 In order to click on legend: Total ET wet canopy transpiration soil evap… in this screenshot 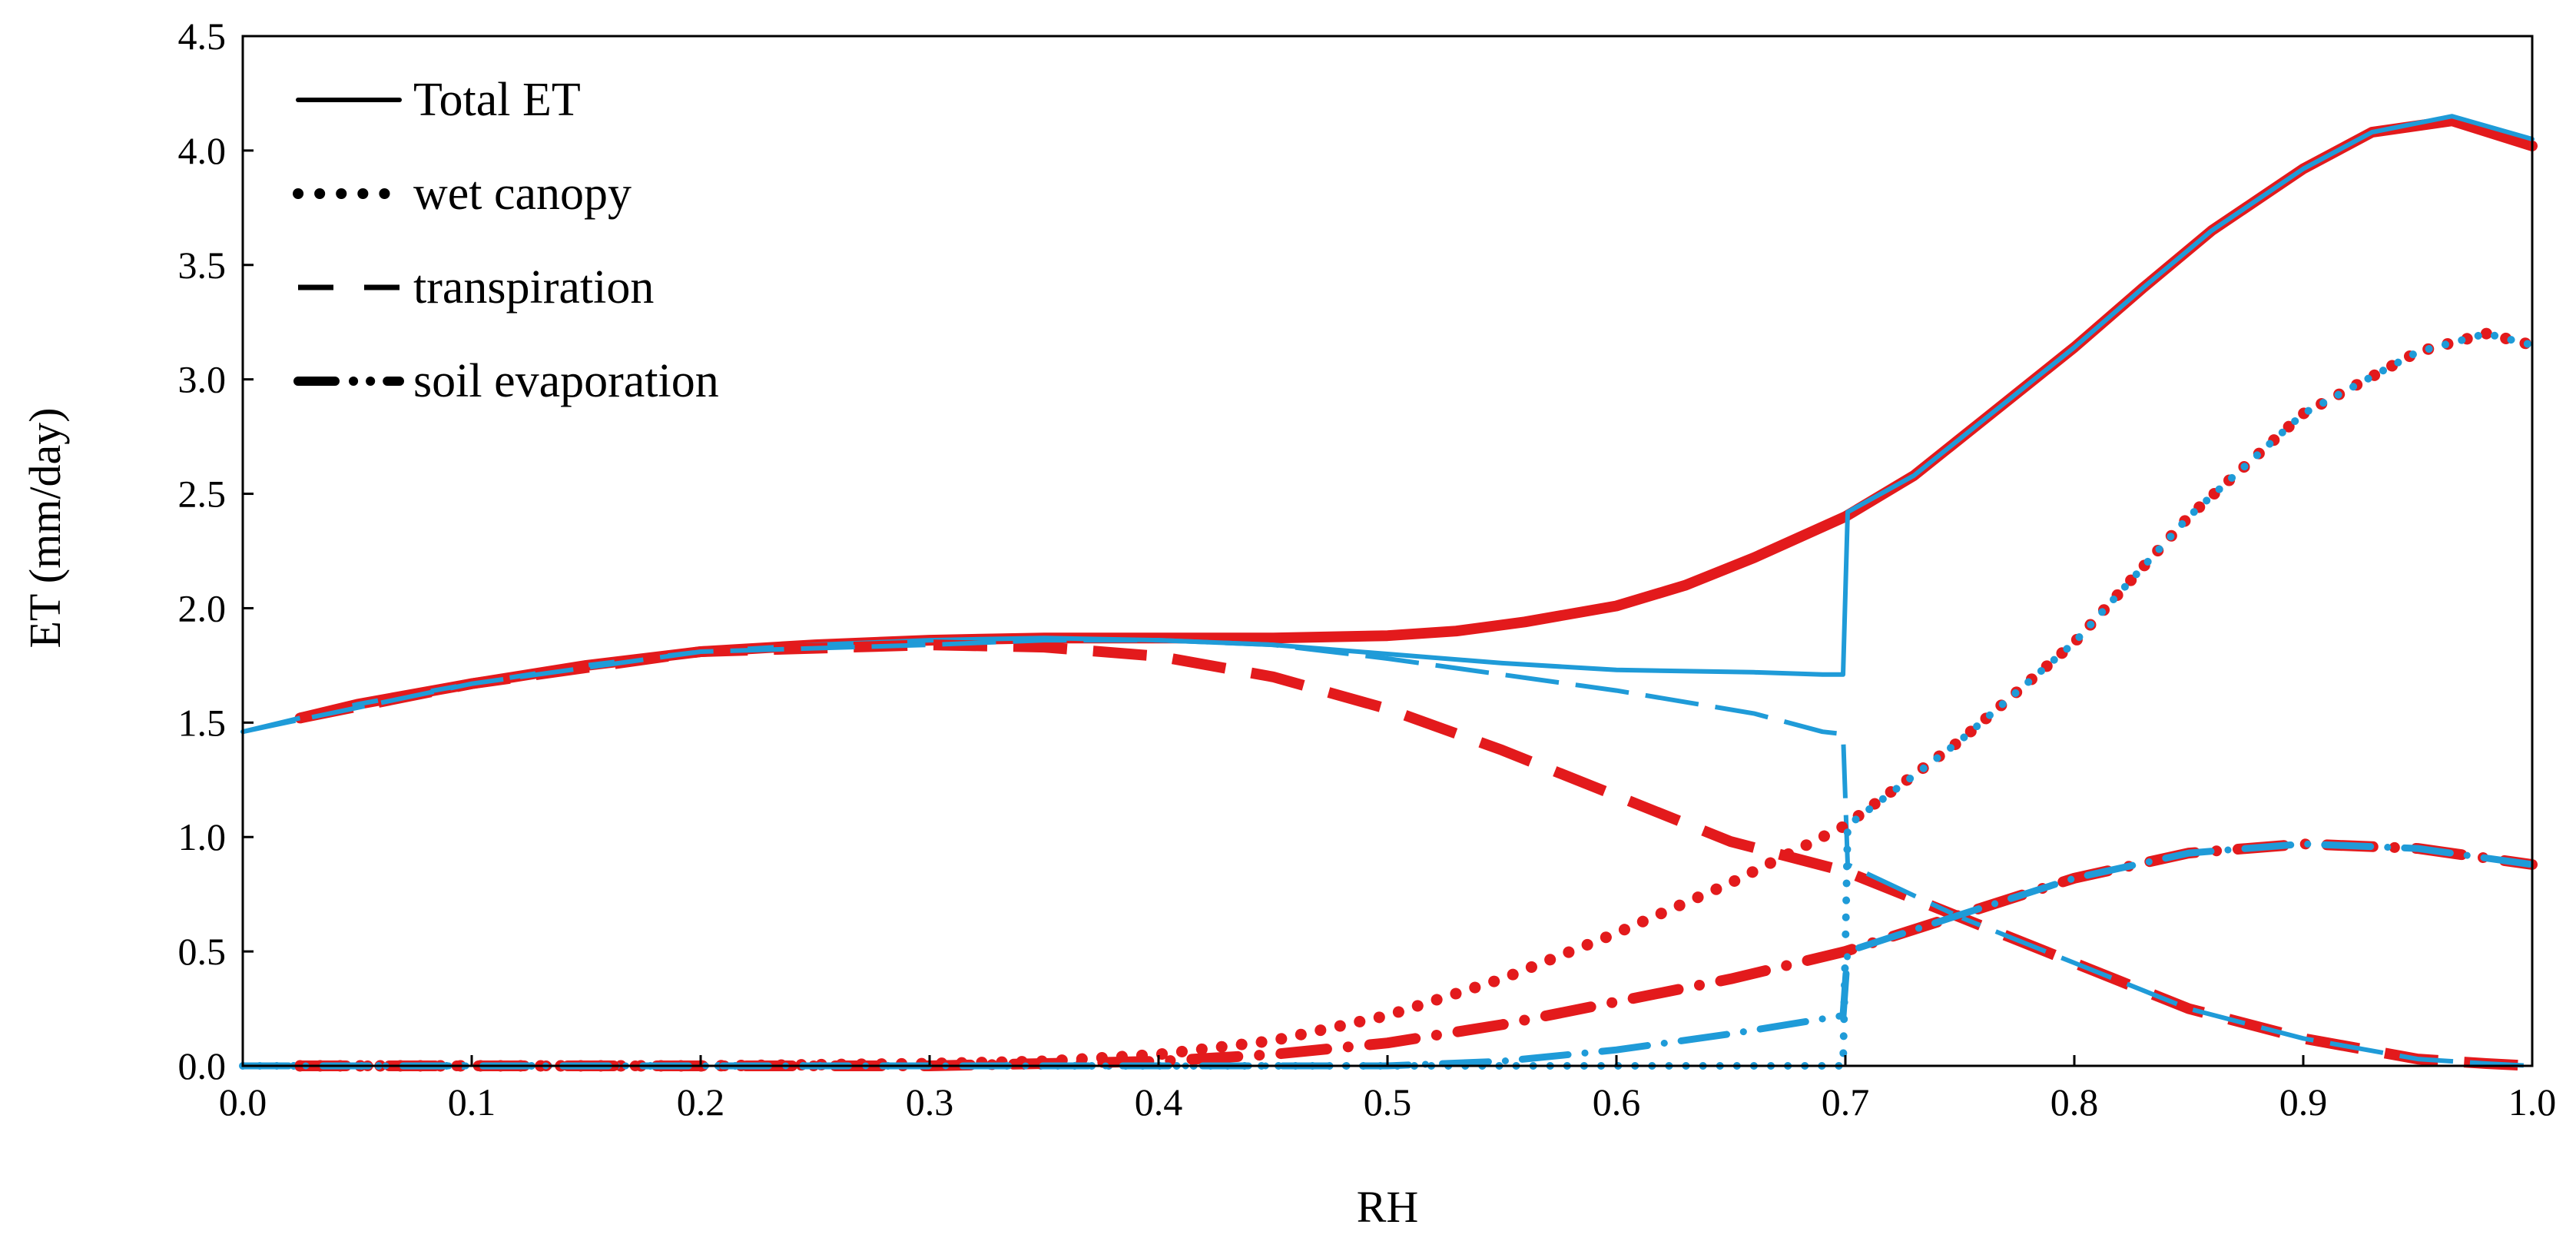, I will do `click(506, 240)`.